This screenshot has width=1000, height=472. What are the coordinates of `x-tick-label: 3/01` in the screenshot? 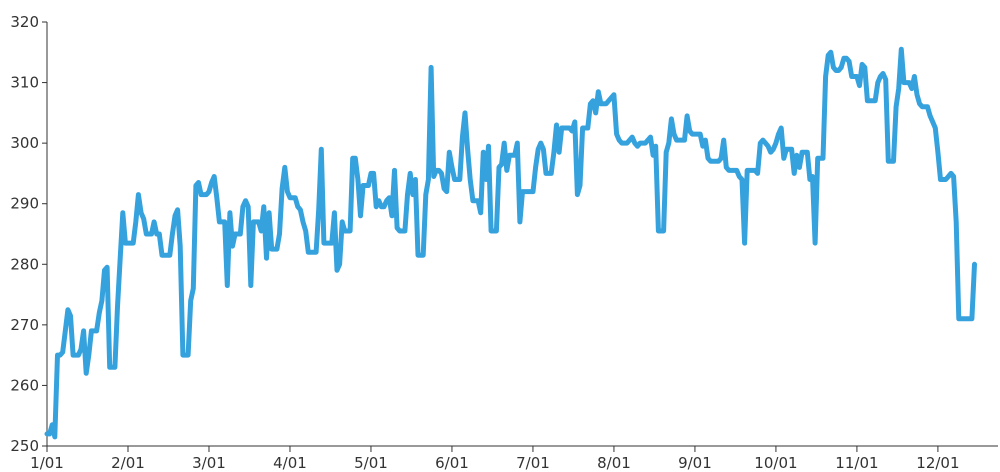 It's located at (209, 463).